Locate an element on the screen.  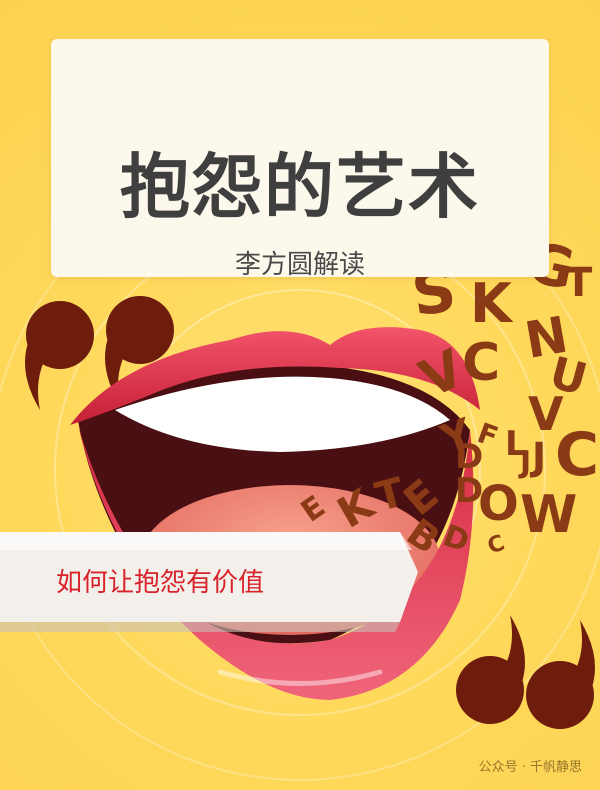
ribbon-banner is located at coordinates (209, 582).